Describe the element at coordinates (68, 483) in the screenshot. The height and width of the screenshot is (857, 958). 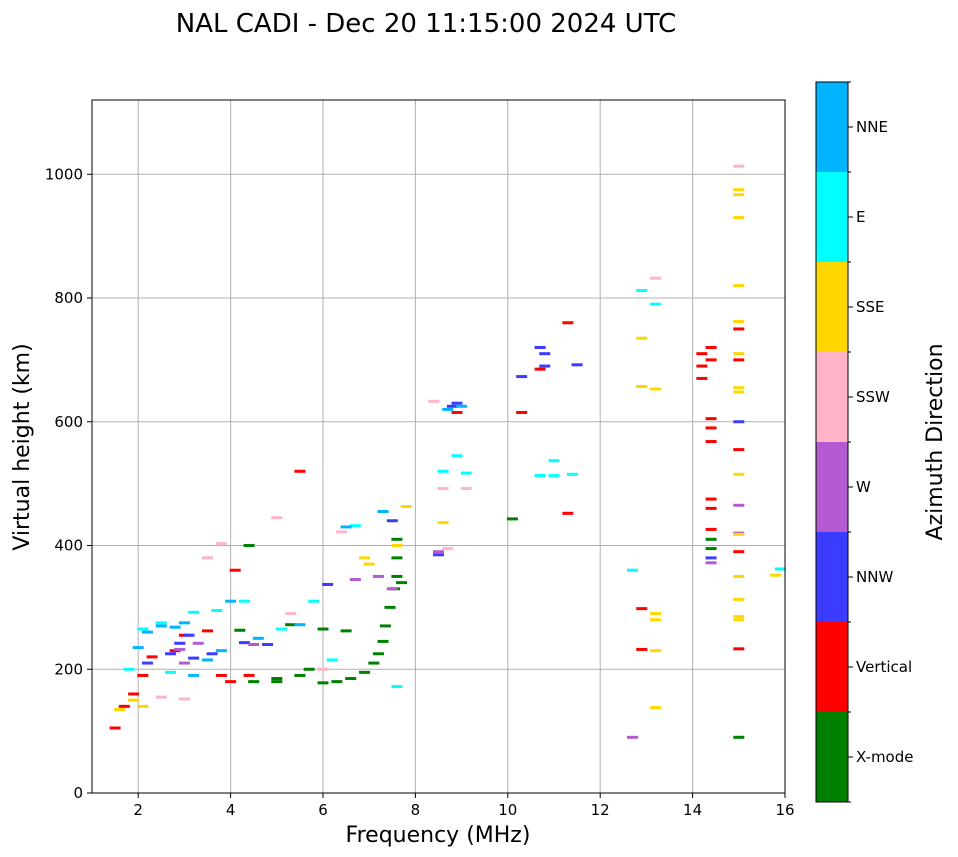
I see `y-axis-ticks: 0 200 400 600 800 1000` at that location.